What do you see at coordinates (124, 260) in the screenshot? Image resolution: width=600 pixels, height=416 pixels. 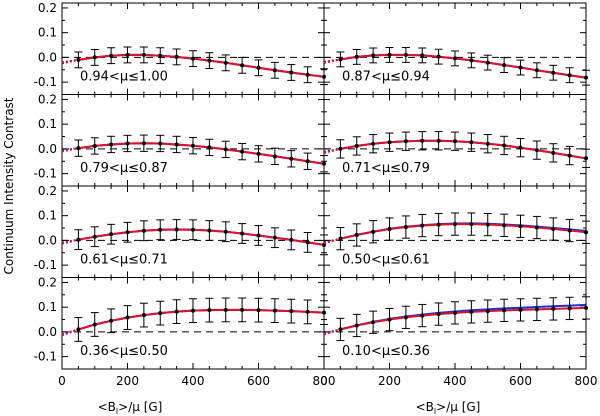 I see `panel-label: 0.61<μ≤0.71` at bounding box center [124, 260].